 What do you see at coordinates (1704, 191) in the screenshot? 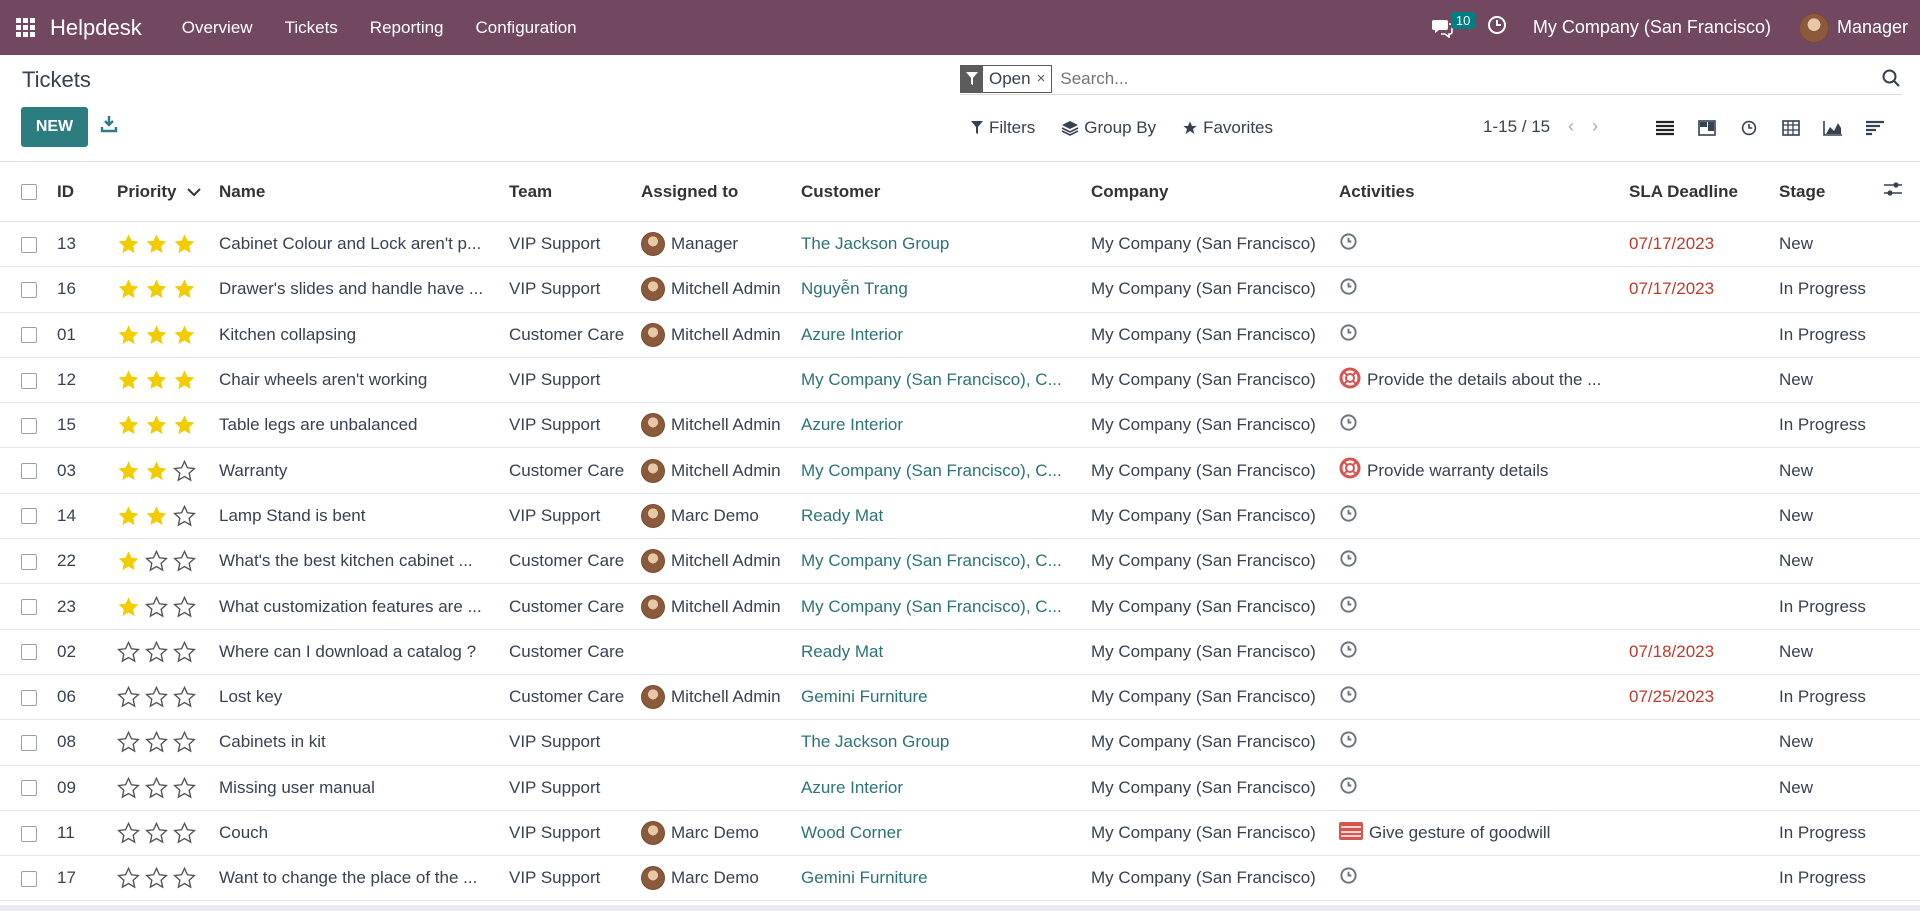
I see `column-sla-deadline: SLA Deadline` at bounding box center [1704, 191].